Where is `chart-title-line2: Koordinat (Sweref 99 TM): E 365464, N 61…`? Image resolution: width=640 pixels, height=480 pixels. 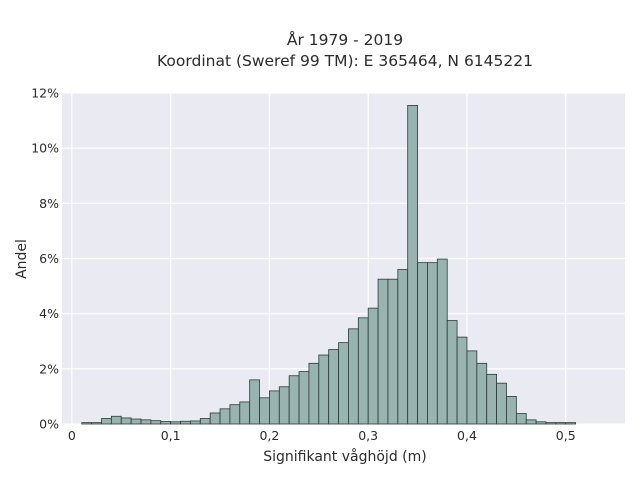
chart-title-line2: Koordinat (Sweref 99 TM): E 365464, N 61… is located at coordinates (345, 61).